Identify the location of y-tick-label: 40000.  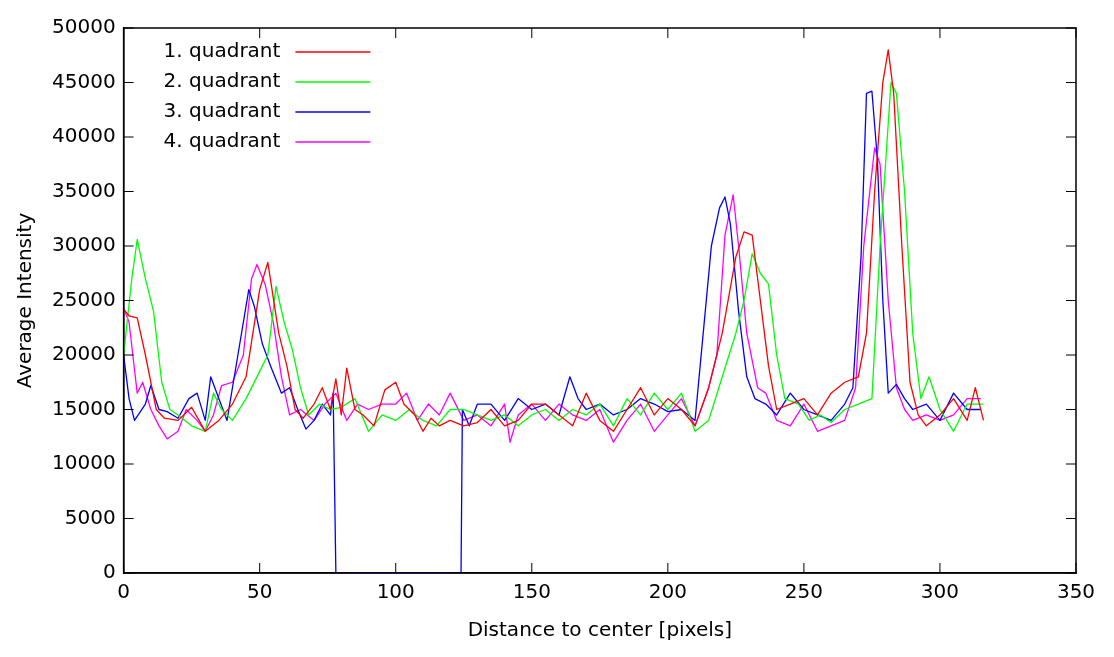
(84, 135).